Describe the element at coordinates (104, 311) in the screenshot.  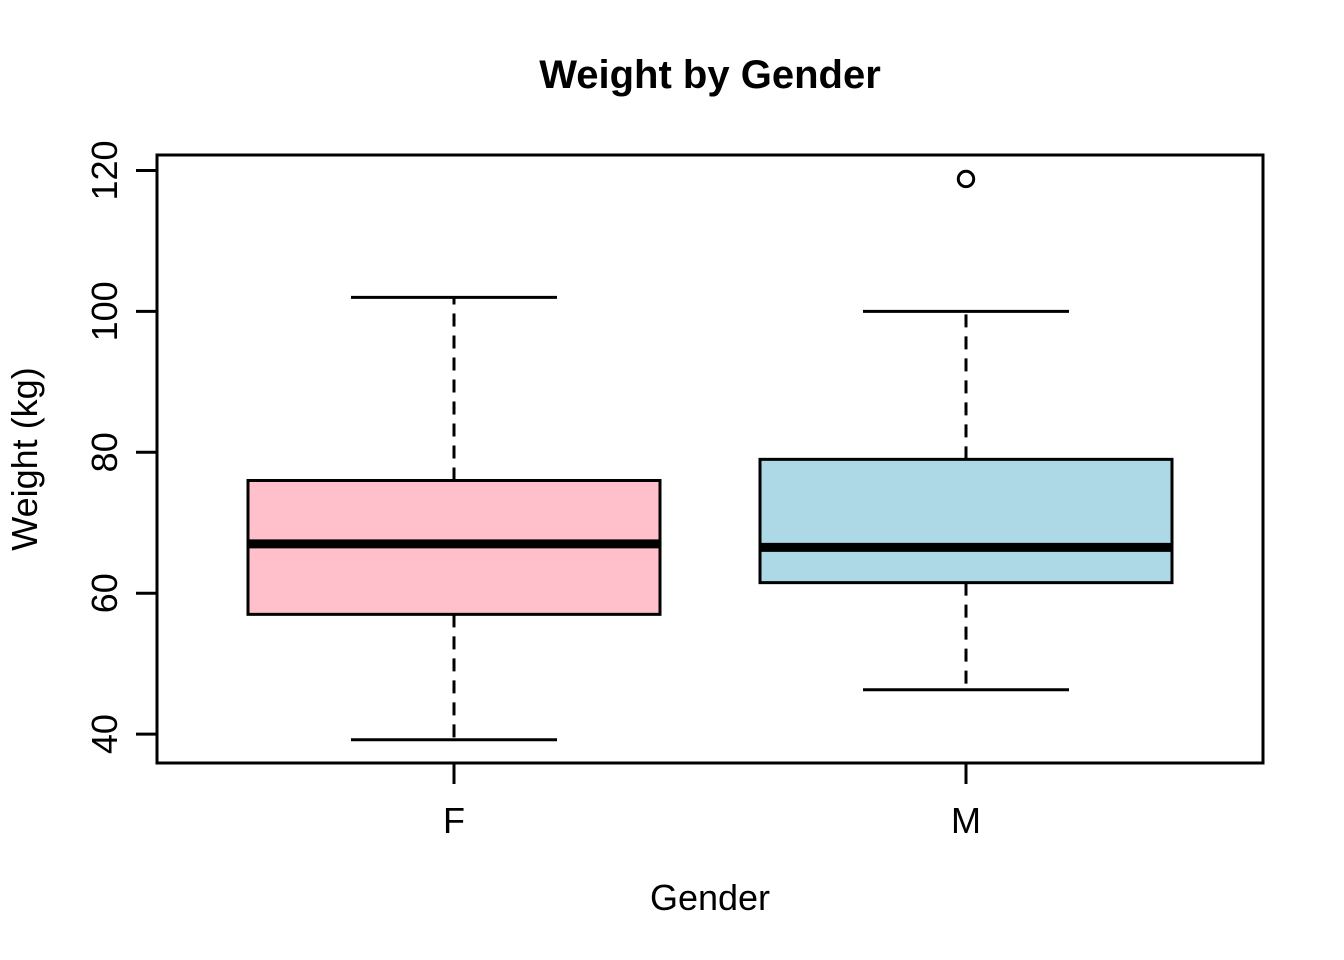
I see `y-axis-tick-label: 100` at that location.